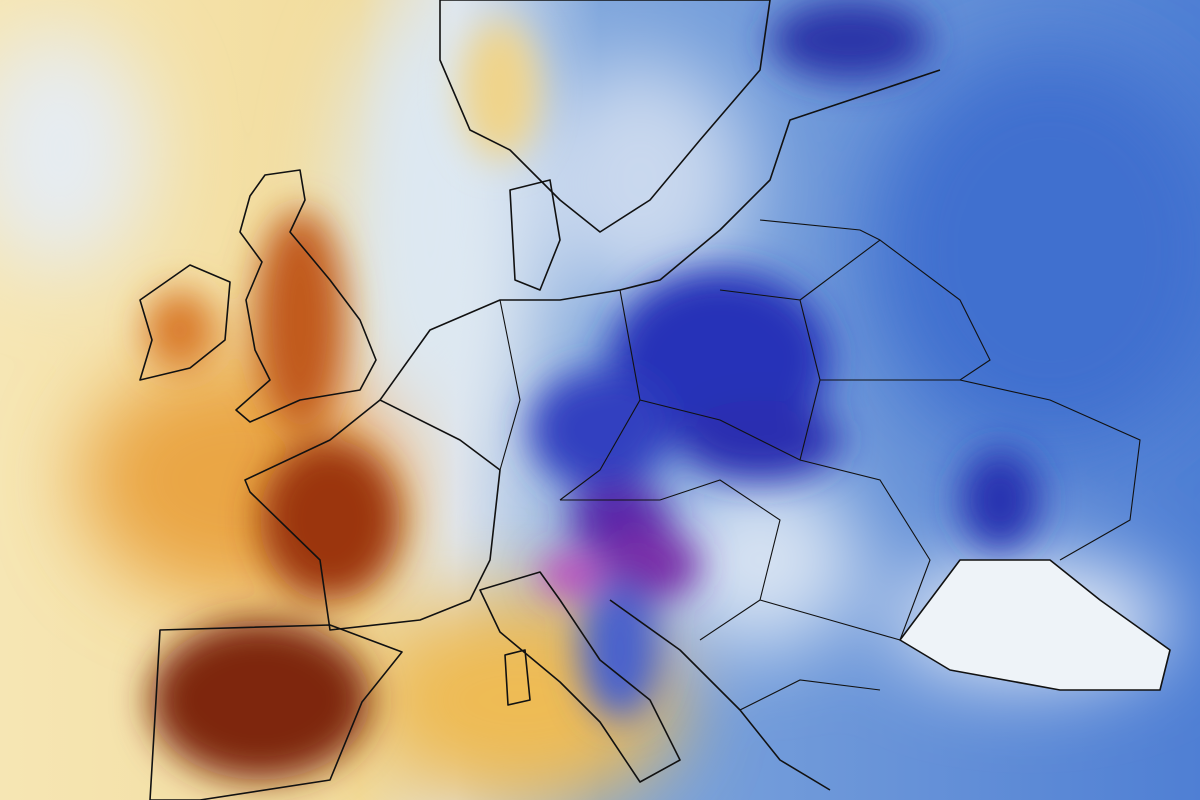 This screenshot has width=1200, height=800. I want to click on black-sea, so click(1035, 625).